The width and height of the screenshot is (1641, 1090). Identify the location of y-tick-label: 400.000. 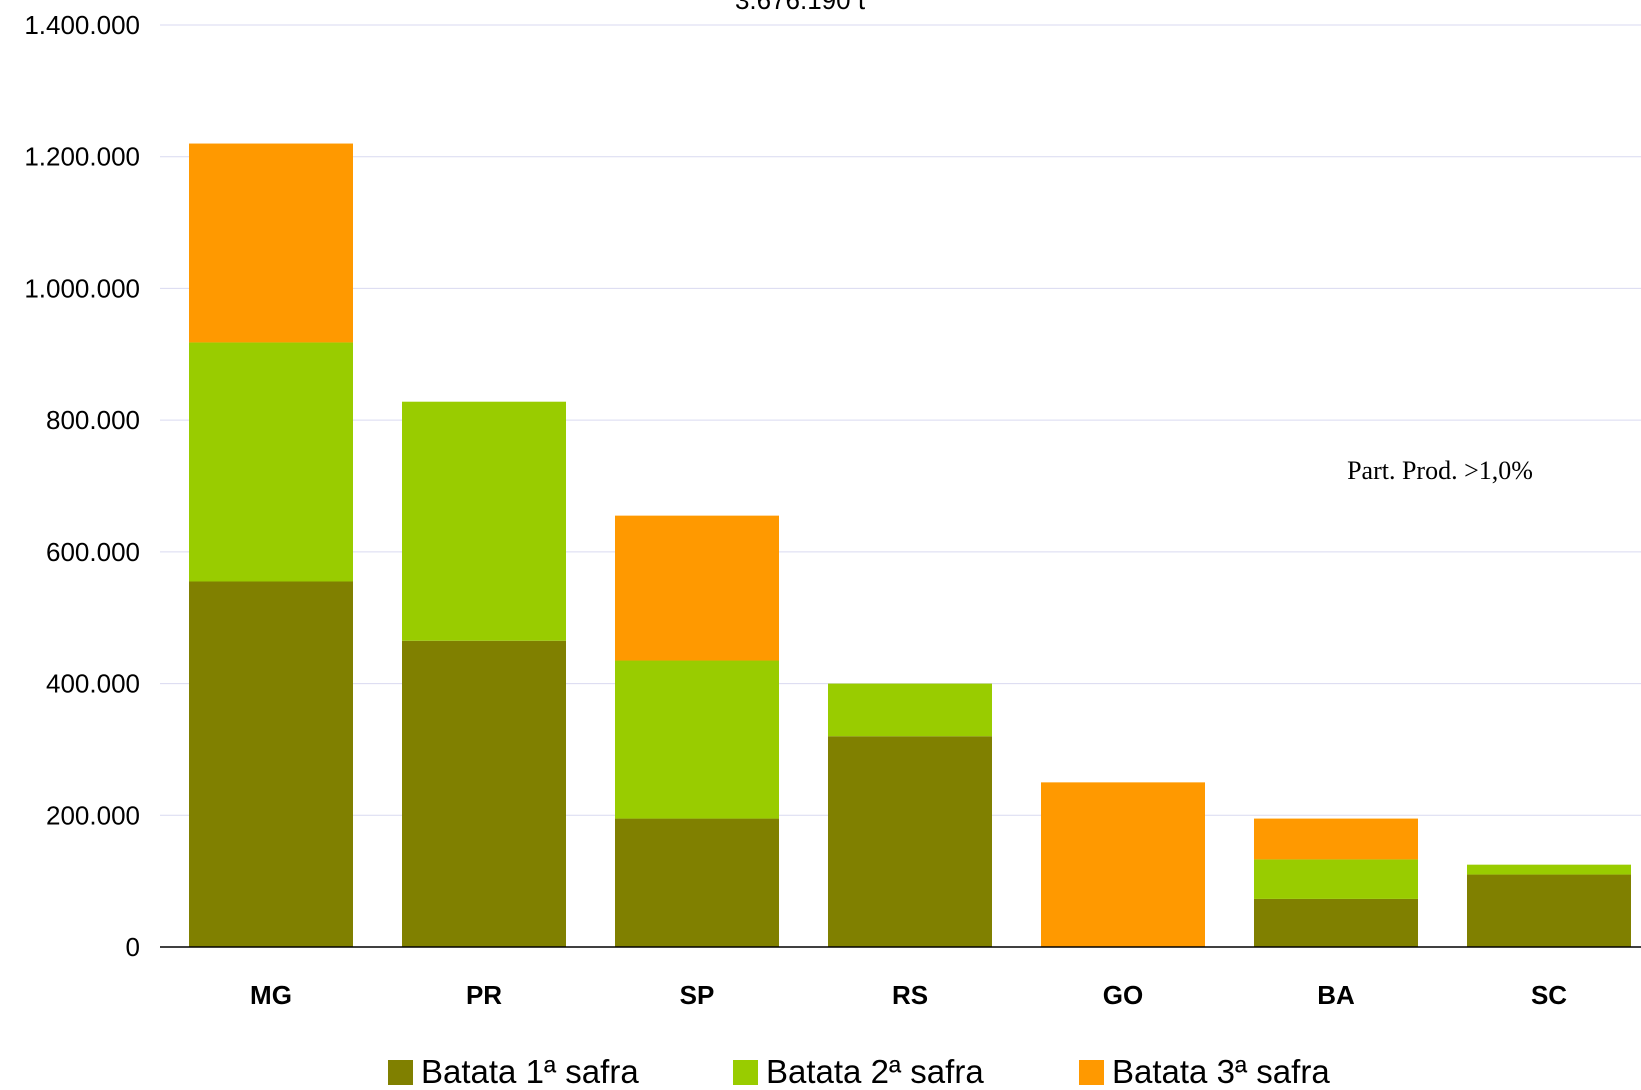
(93, 684).